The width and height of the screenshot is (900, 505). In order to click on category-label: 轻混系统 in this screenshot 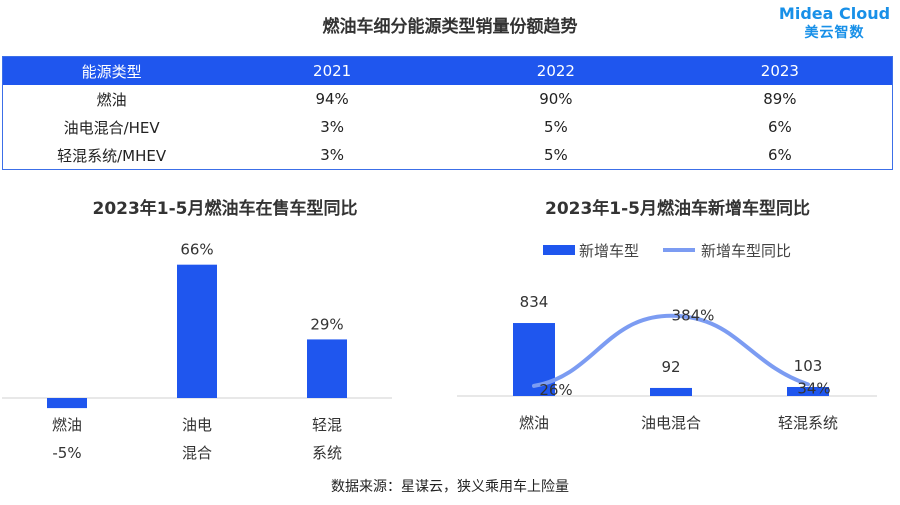, I will do `click(808, 423)`.